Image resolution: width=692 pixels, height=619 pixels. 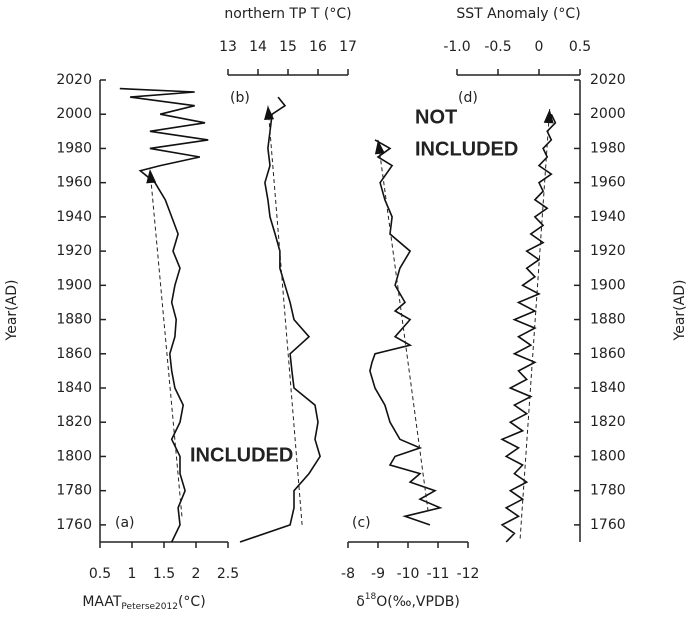 I want to click on x-tick-label: -11, so click(x=438, y=574).